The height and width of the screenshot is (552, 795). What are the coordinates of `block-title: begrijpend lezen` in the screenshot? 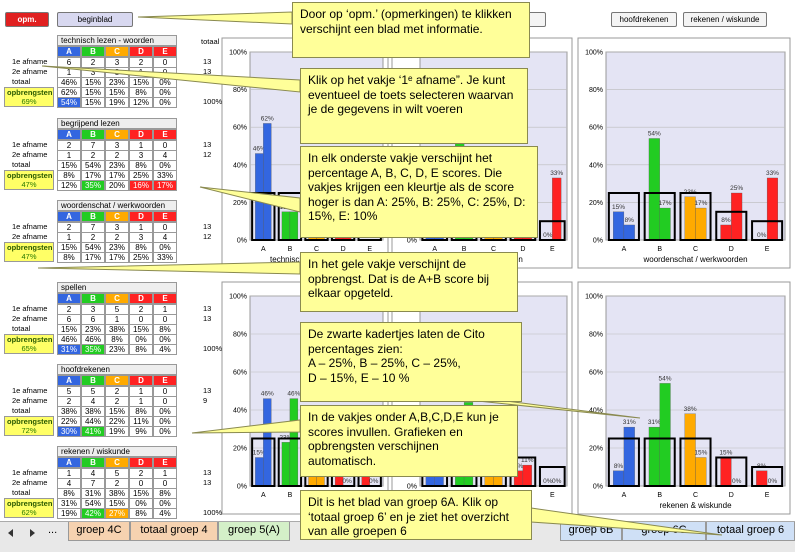 It's located at (117, 123).